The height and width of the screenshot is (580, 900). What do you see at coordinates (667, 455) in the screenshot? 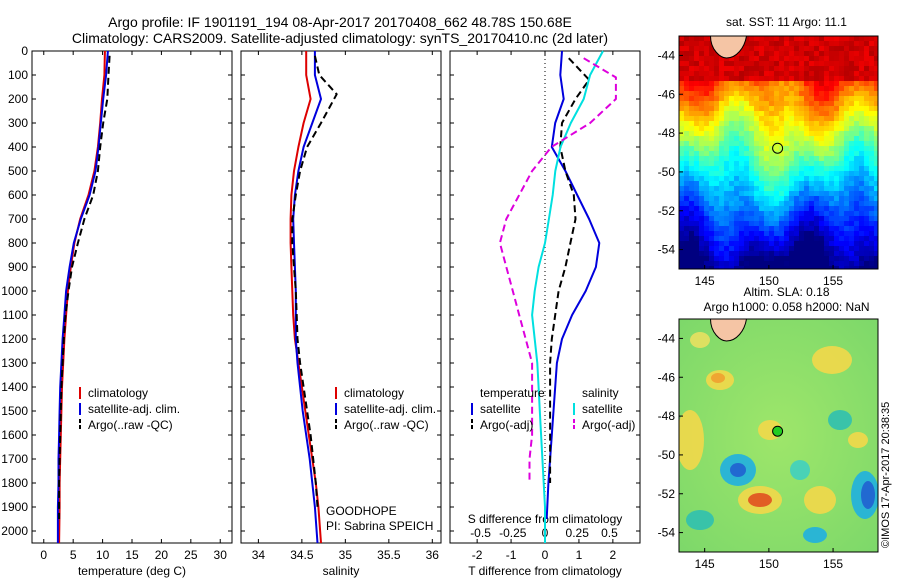
I see `sla-map-ytick-label: -50` at bounding box center [667, 455].